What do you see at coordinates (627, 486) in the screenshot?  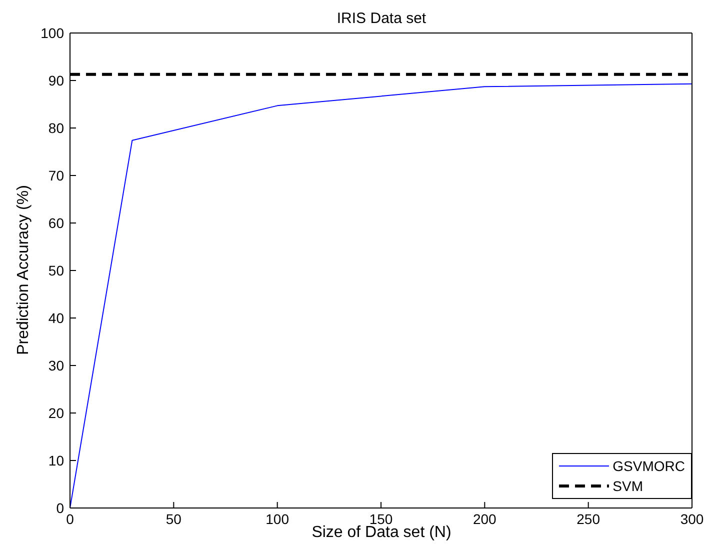 I see `legend-label: SVM` at bounding box center [627, 486].